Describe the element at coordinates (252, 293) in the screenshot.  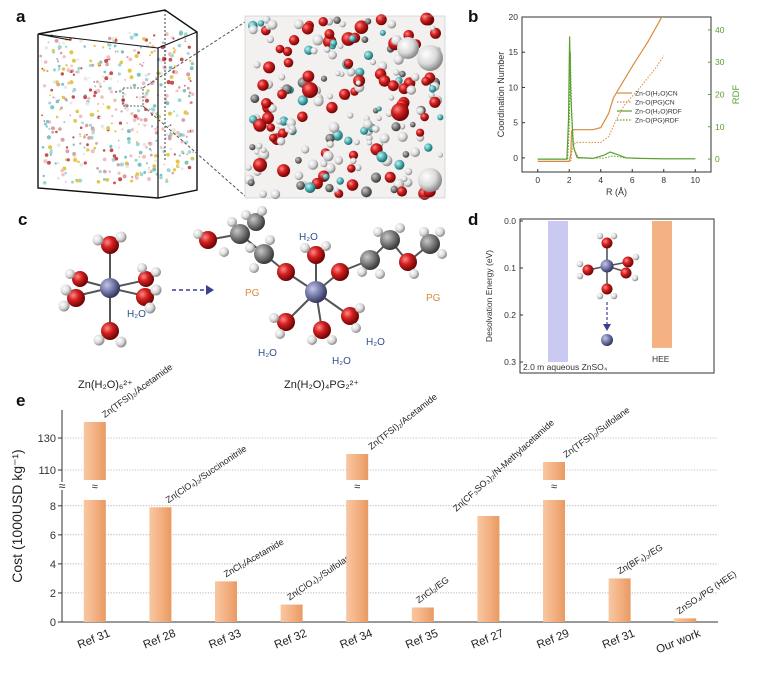
I see `pg-label-left: PG` at that location.